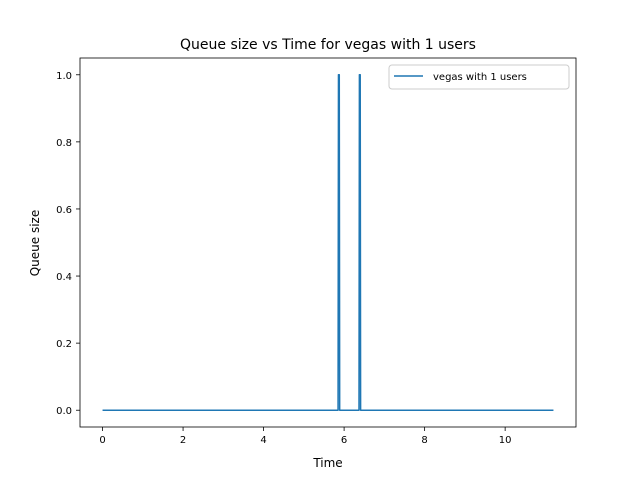 The width and height of the screenshot is (640, 480). What do you see at coordinates (64, 411) in the screenshot?
I see `y-tick-label: 0.0` at bounding box center [64, 411].